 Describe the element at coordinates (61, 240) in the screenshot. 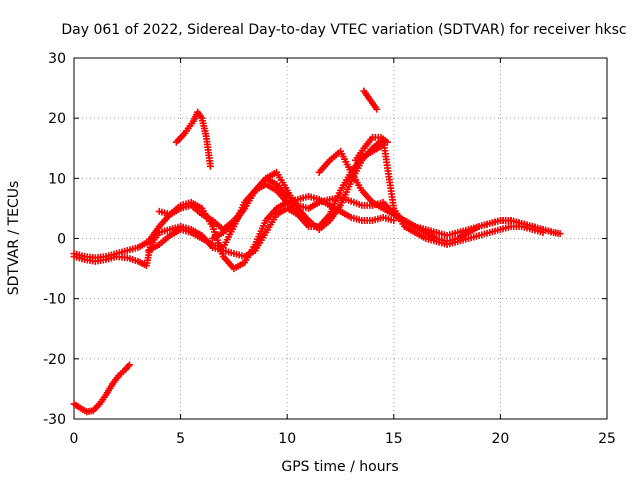

I see `y-tick-label: 0` at that location.